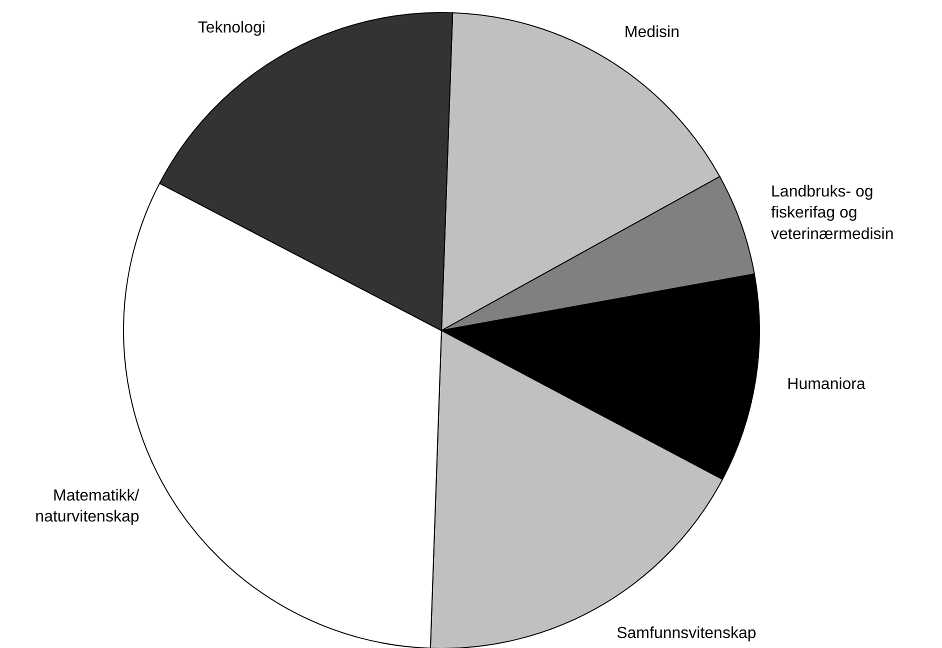  What do you see at coordinates (826, 384) in the screenshot?
I see `slice-label: Humaniora` at bounding box center [826, 384].